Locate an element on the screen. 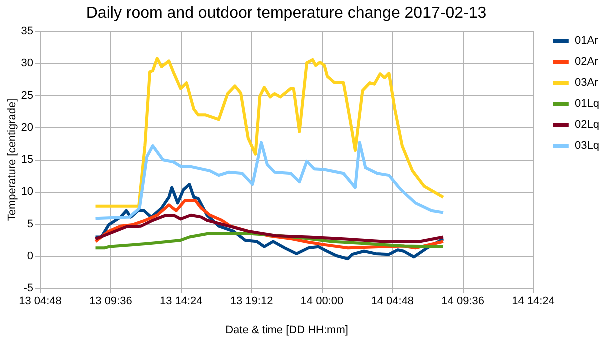 The width and height of the screenshot is (605, 340). y-tick-label: 25 is located at coordinates (27, 96).